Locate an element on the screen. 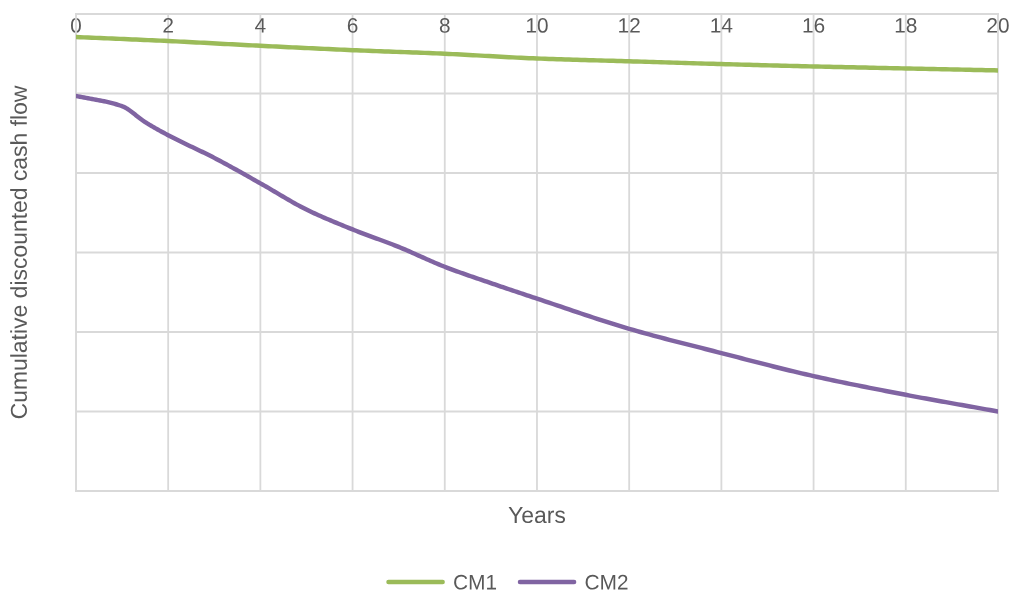 This screenshot has width=1017, height=595. x-tick-label: 16 is located at coordinates (814, 25).